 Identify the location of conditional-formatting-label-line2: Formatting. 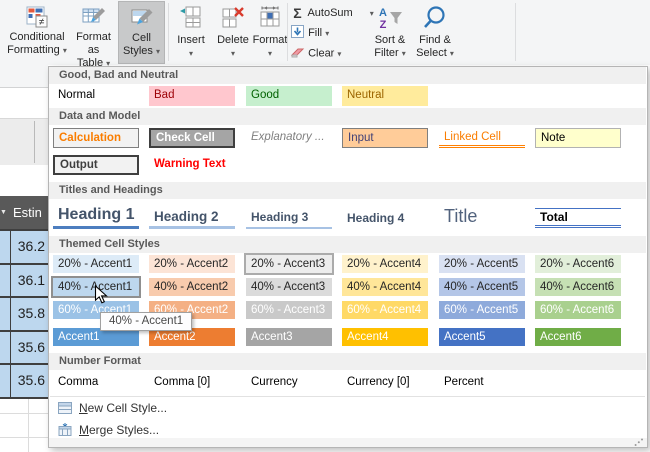
(33, 50).